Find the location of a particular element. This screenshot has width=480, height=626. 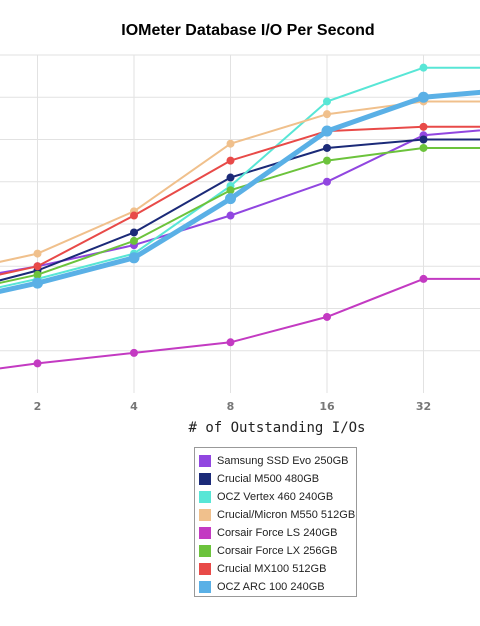

x-tick-labels: 2 4 8 16 32 is located at coordinates (232, 406).